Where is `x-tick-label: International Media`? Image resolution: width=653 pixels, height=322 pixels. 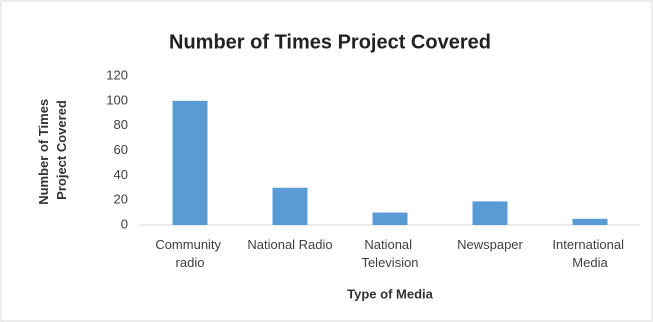
x-tick-label: International Media is located at coordinates (589, 253).